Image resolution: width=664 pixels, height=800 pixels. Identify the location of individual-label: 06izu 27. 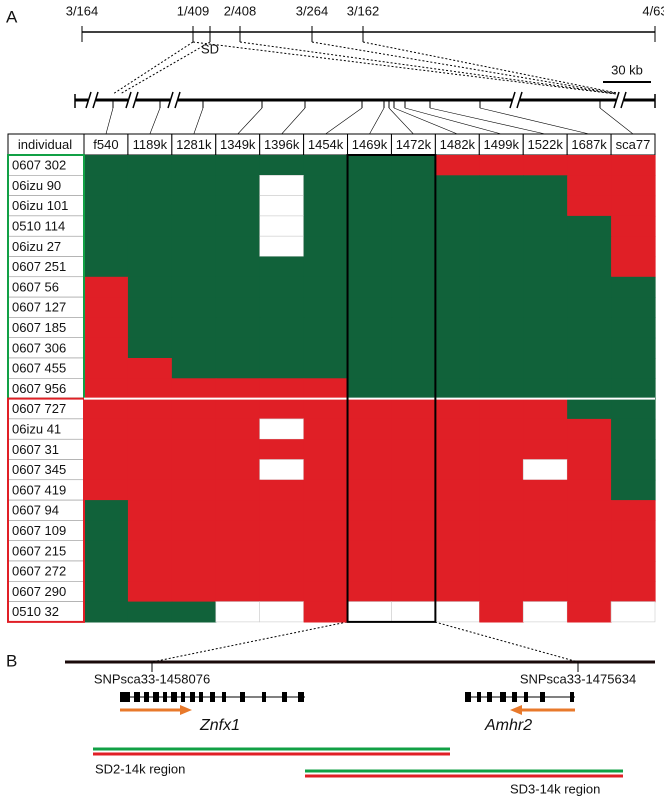
(36, 246).